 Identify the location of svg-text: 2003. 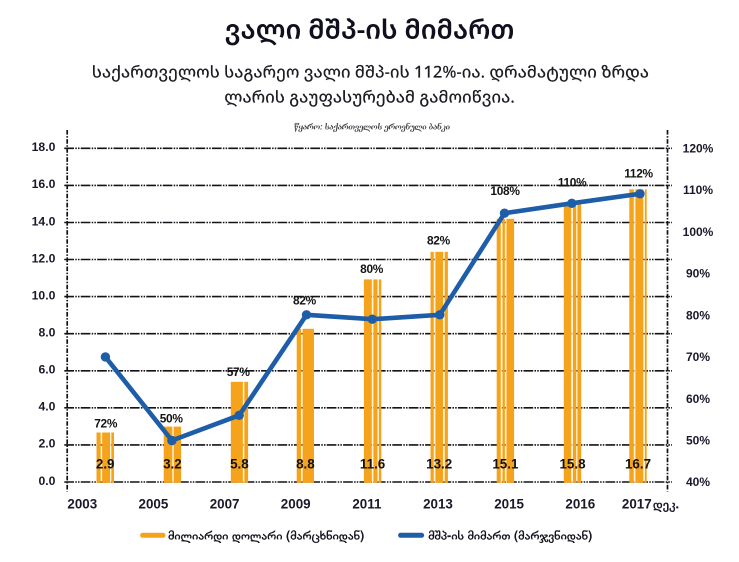
(82, 503).